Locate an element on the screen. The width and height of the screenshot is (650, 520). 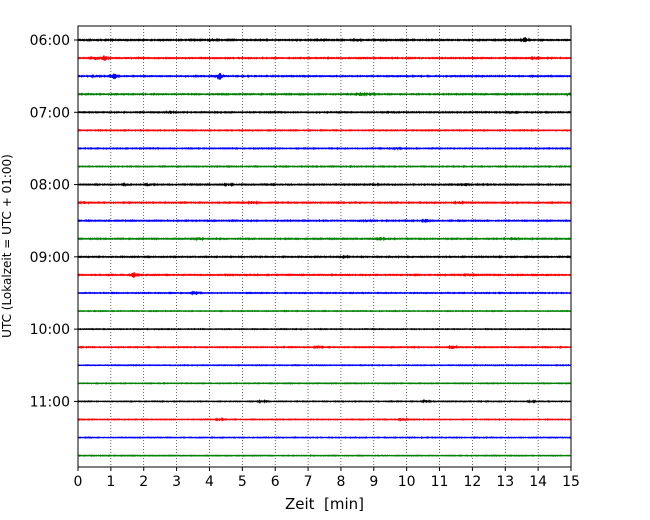
y-tick-label: 09:00 is located at coordinates (50, 258).